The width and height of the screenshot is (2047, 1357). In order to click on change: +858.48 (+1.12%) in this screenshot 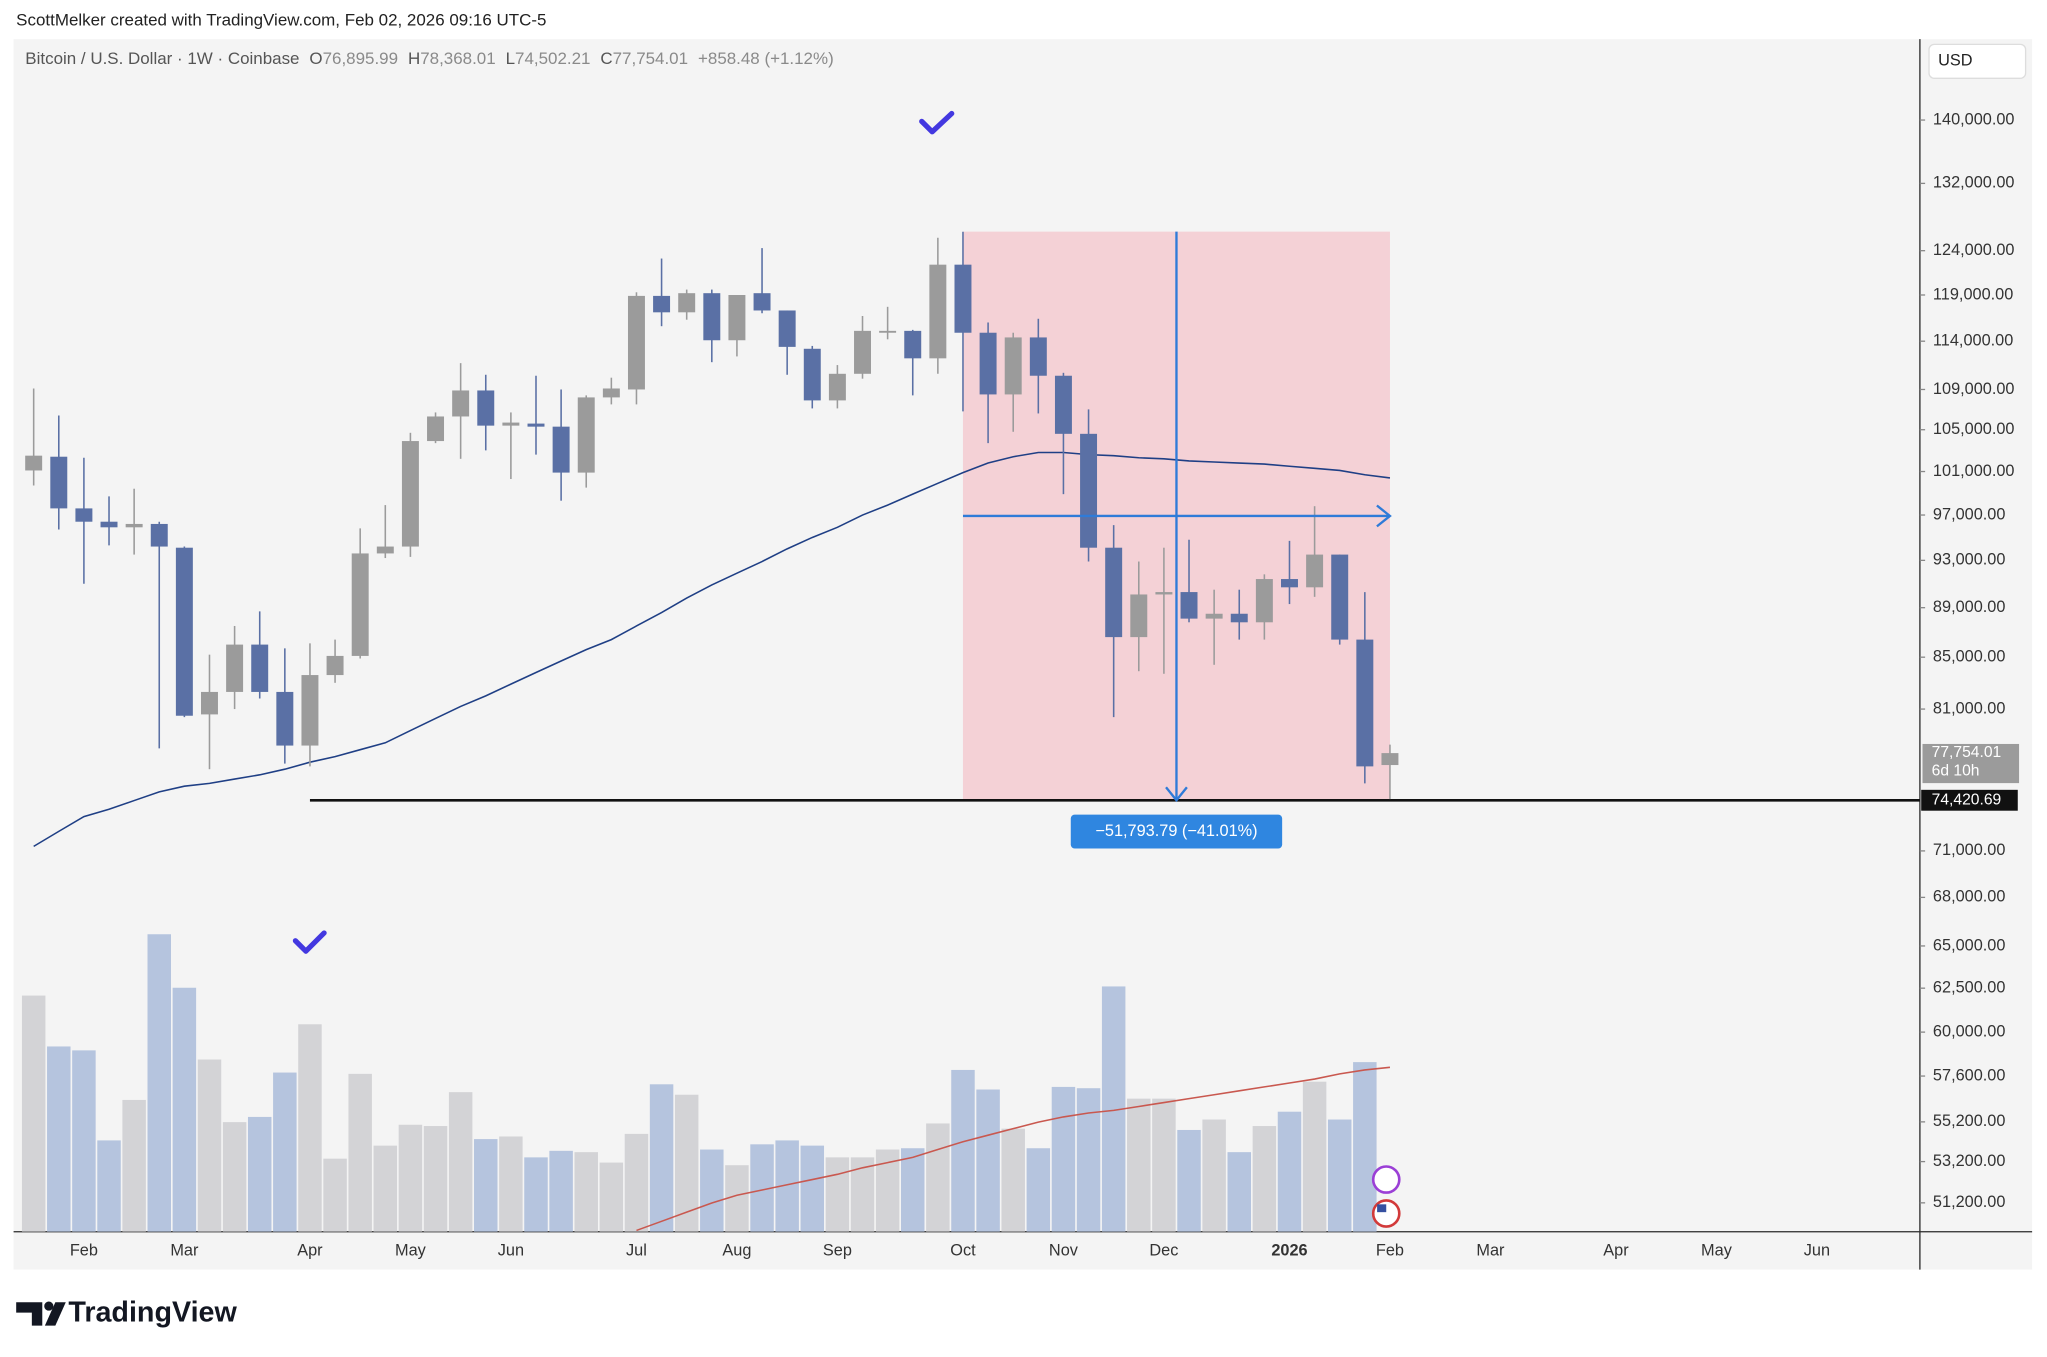, I will do `click(766, 59)`.